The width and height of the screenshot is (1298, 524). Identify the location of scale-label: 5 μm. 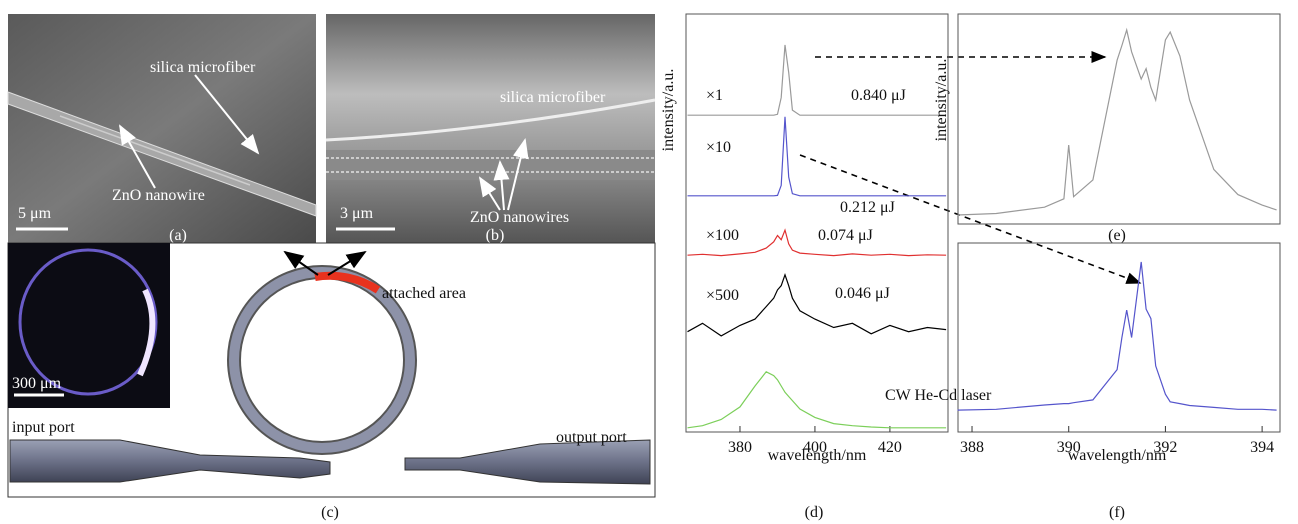
(35, 213).